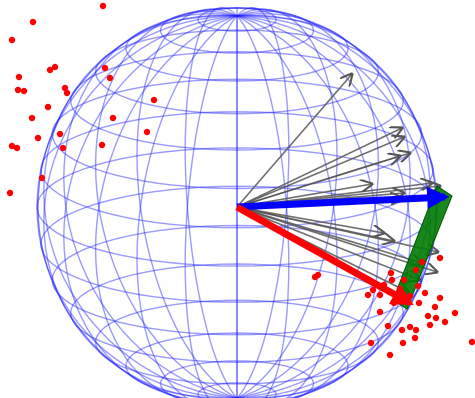 The height and width of the screenshot is (398, 475). I want to click on blue-mean-vector, so click(343, 198).